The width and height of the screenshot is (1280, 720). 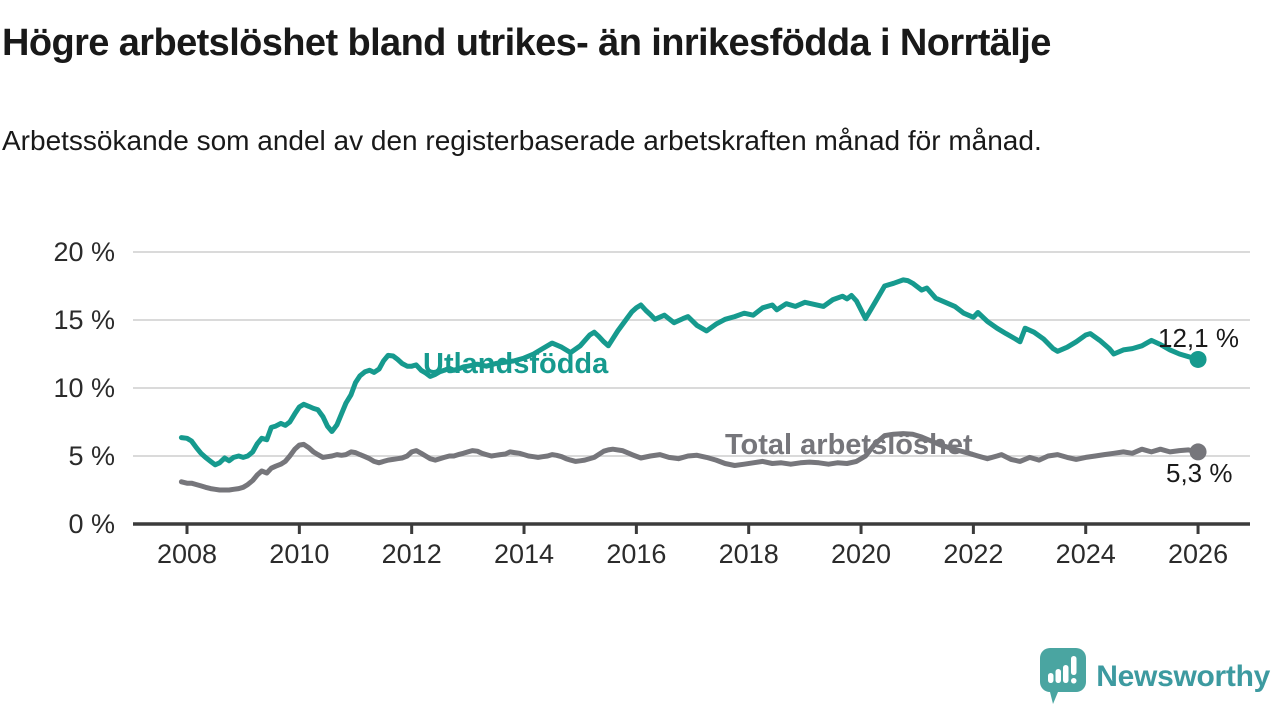 What do you see at coordinates (636, 554) in the screenshot?
I see `x-tick-label: 2016` at bounding box center [636, 554].